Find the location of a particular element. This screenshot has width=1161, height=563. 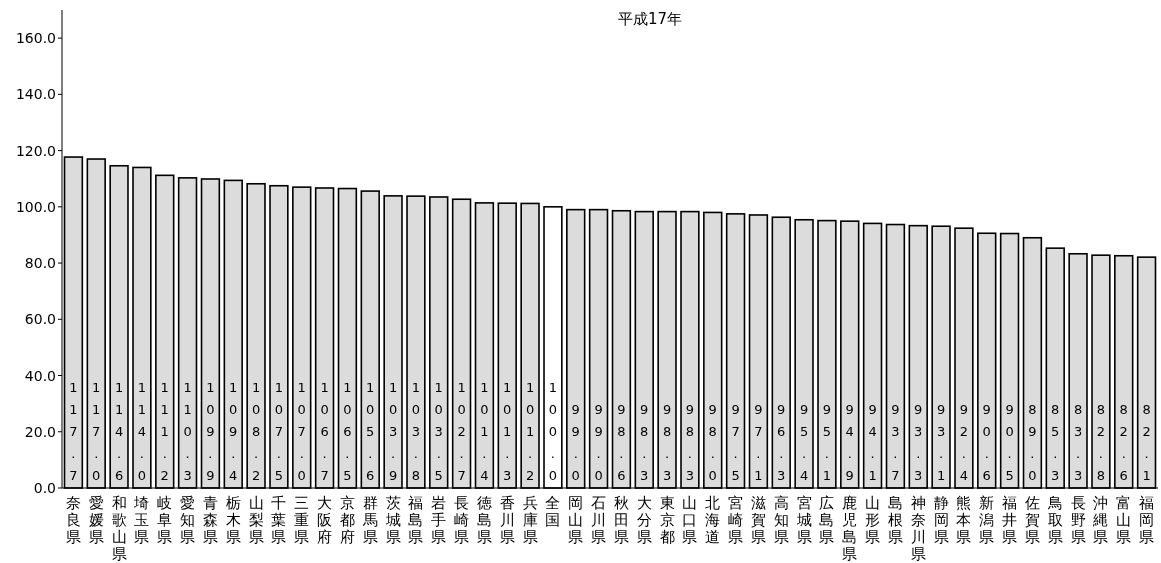

x-tick-label: 長崎県 is located at coordinates (462, 520).